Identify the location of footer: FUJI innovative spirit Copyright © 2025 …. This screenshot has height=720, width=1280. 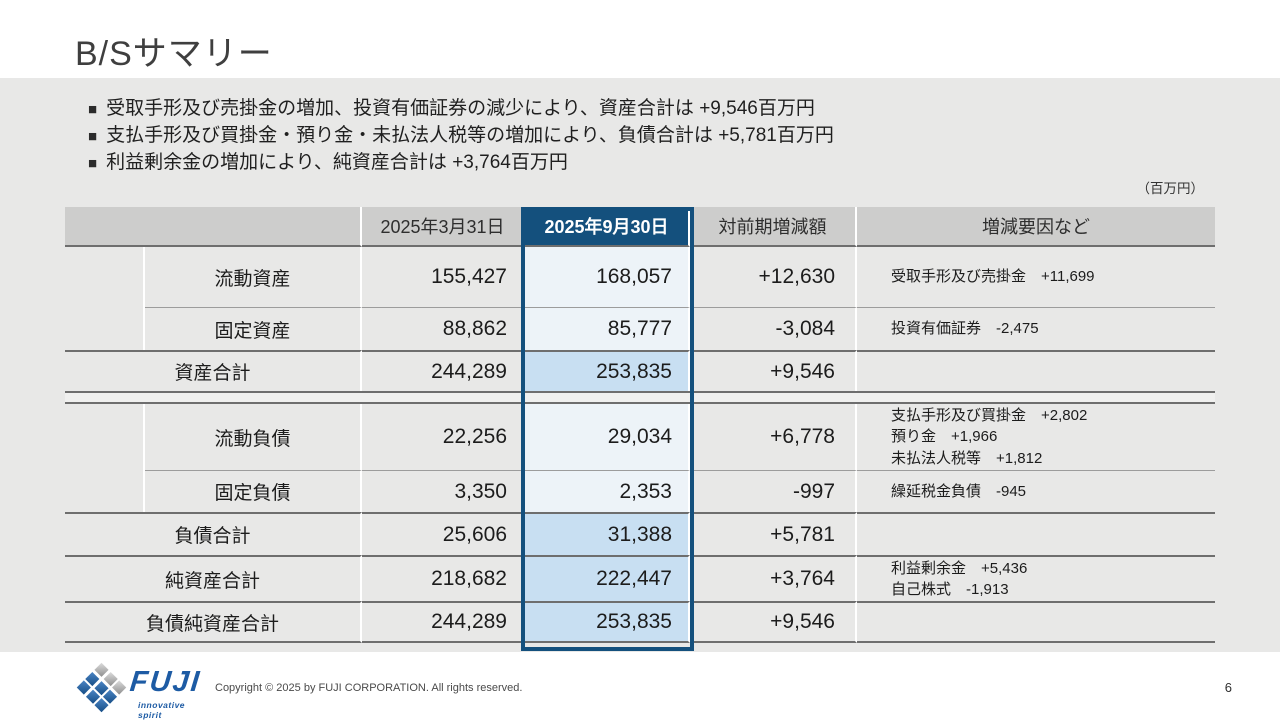
(640, 686).